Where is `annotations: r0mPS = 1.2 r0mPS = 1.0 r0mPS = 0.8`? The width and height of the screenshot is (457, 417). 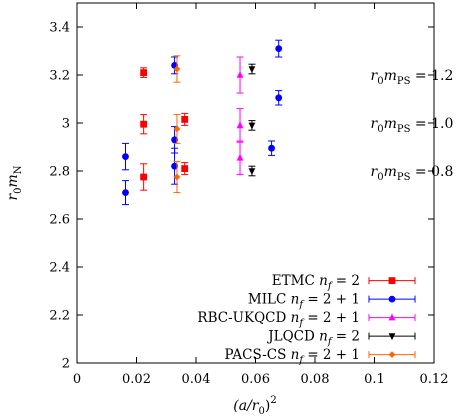
annotations: r0mPS = 1.2 r0mPS = 1.0 r0mPS = 0.8 is located at coordinates (412, 125).